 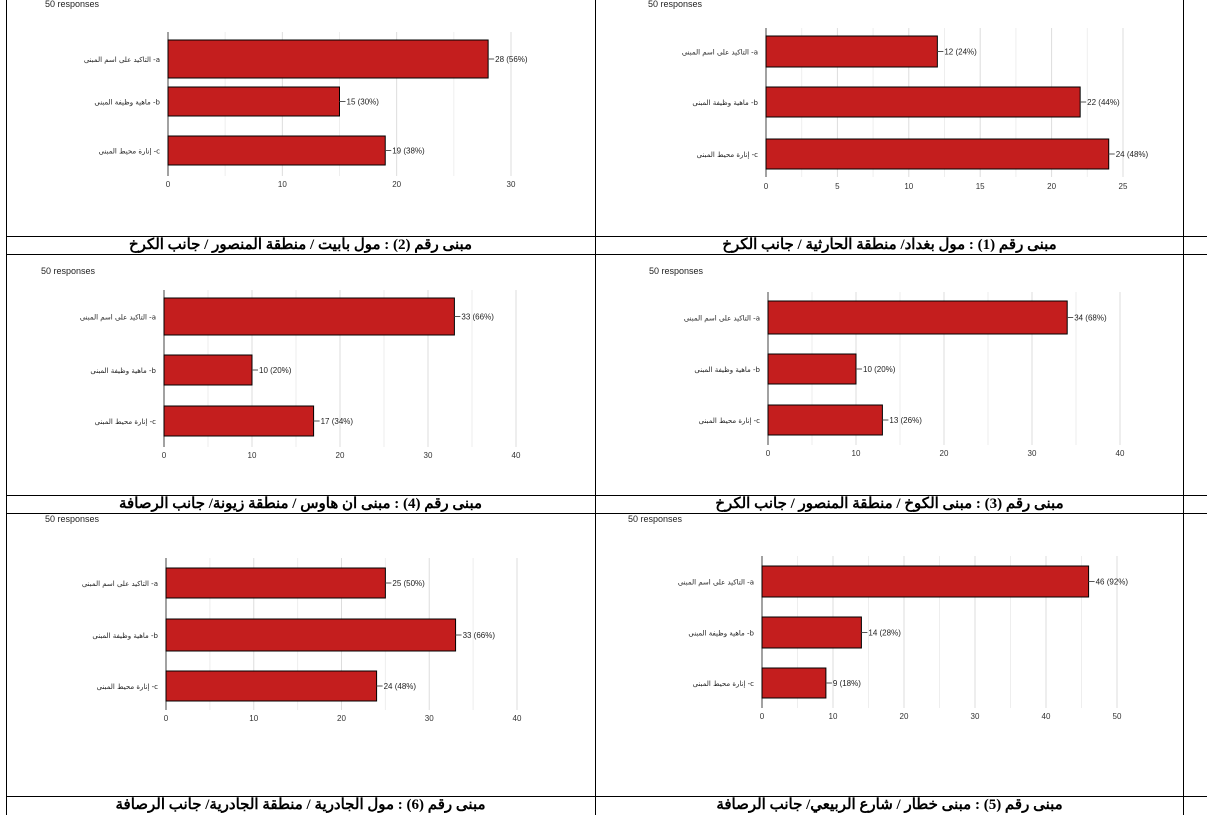 What do you see at coordinates (479, 635) in the screenshot?
I see `data-label: 33 (66%)` at bounding box center [479, 635].